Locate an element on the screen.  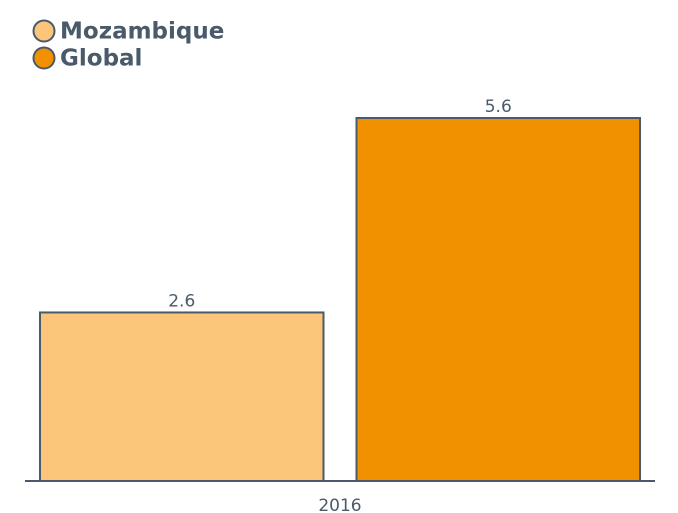
legend-label: Global is located at coordinates (101, 59).